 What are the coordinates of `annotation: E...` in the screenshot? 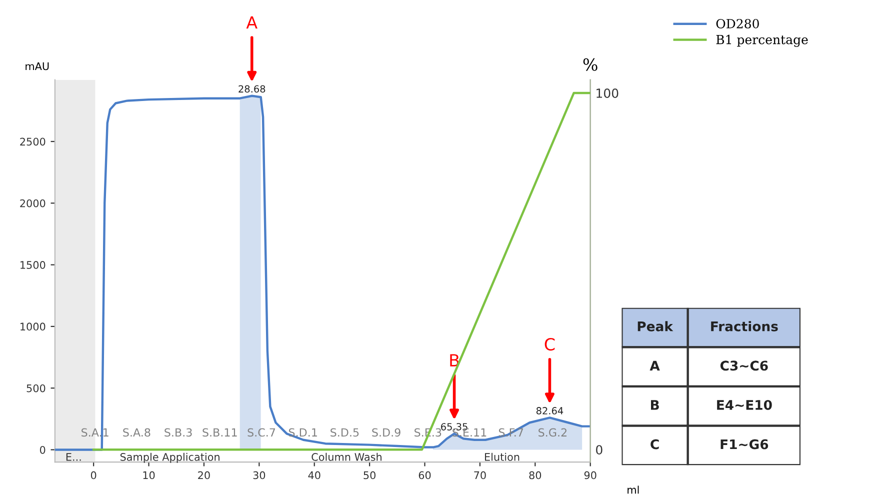 It's located at (73, 457).